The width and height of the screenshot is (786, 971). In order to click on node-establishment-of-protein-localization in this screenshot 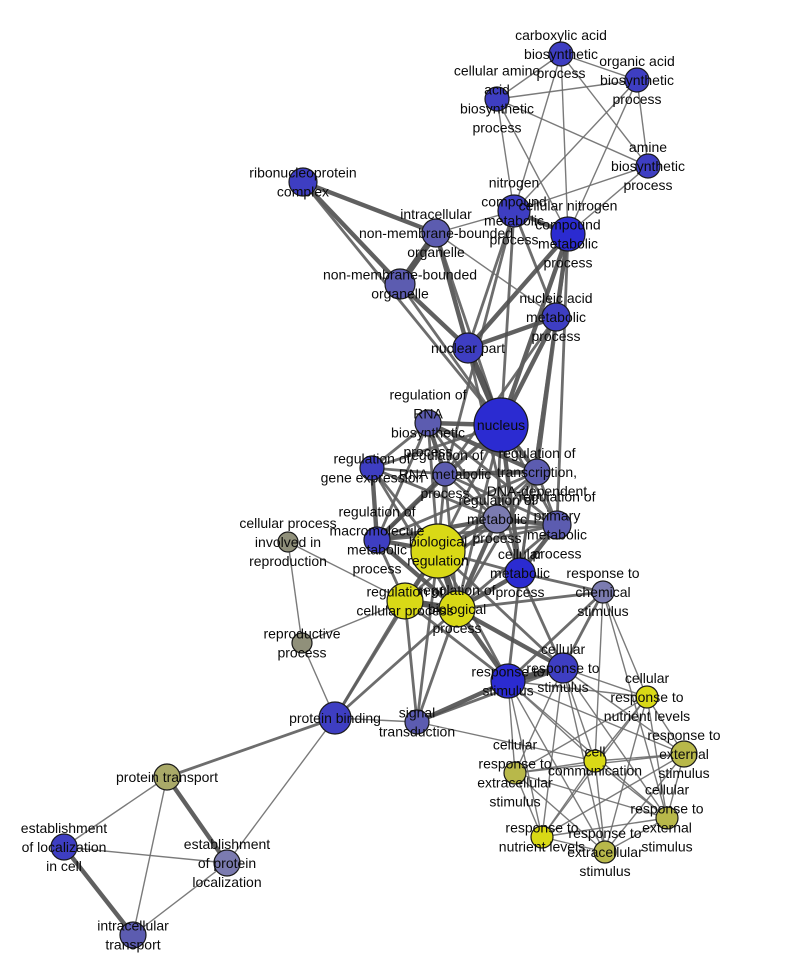, I will do `click(227, 863)`.